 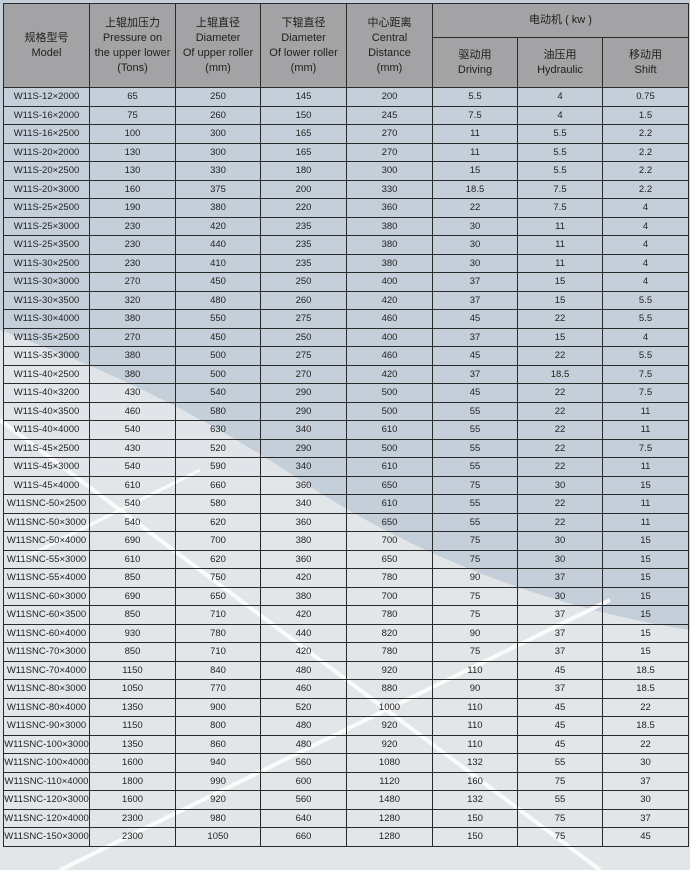 What do you see at coordinates (218, 633) in the screenshot?
I see `cell-upper-roller: 780` at bounding box center [218, 633].